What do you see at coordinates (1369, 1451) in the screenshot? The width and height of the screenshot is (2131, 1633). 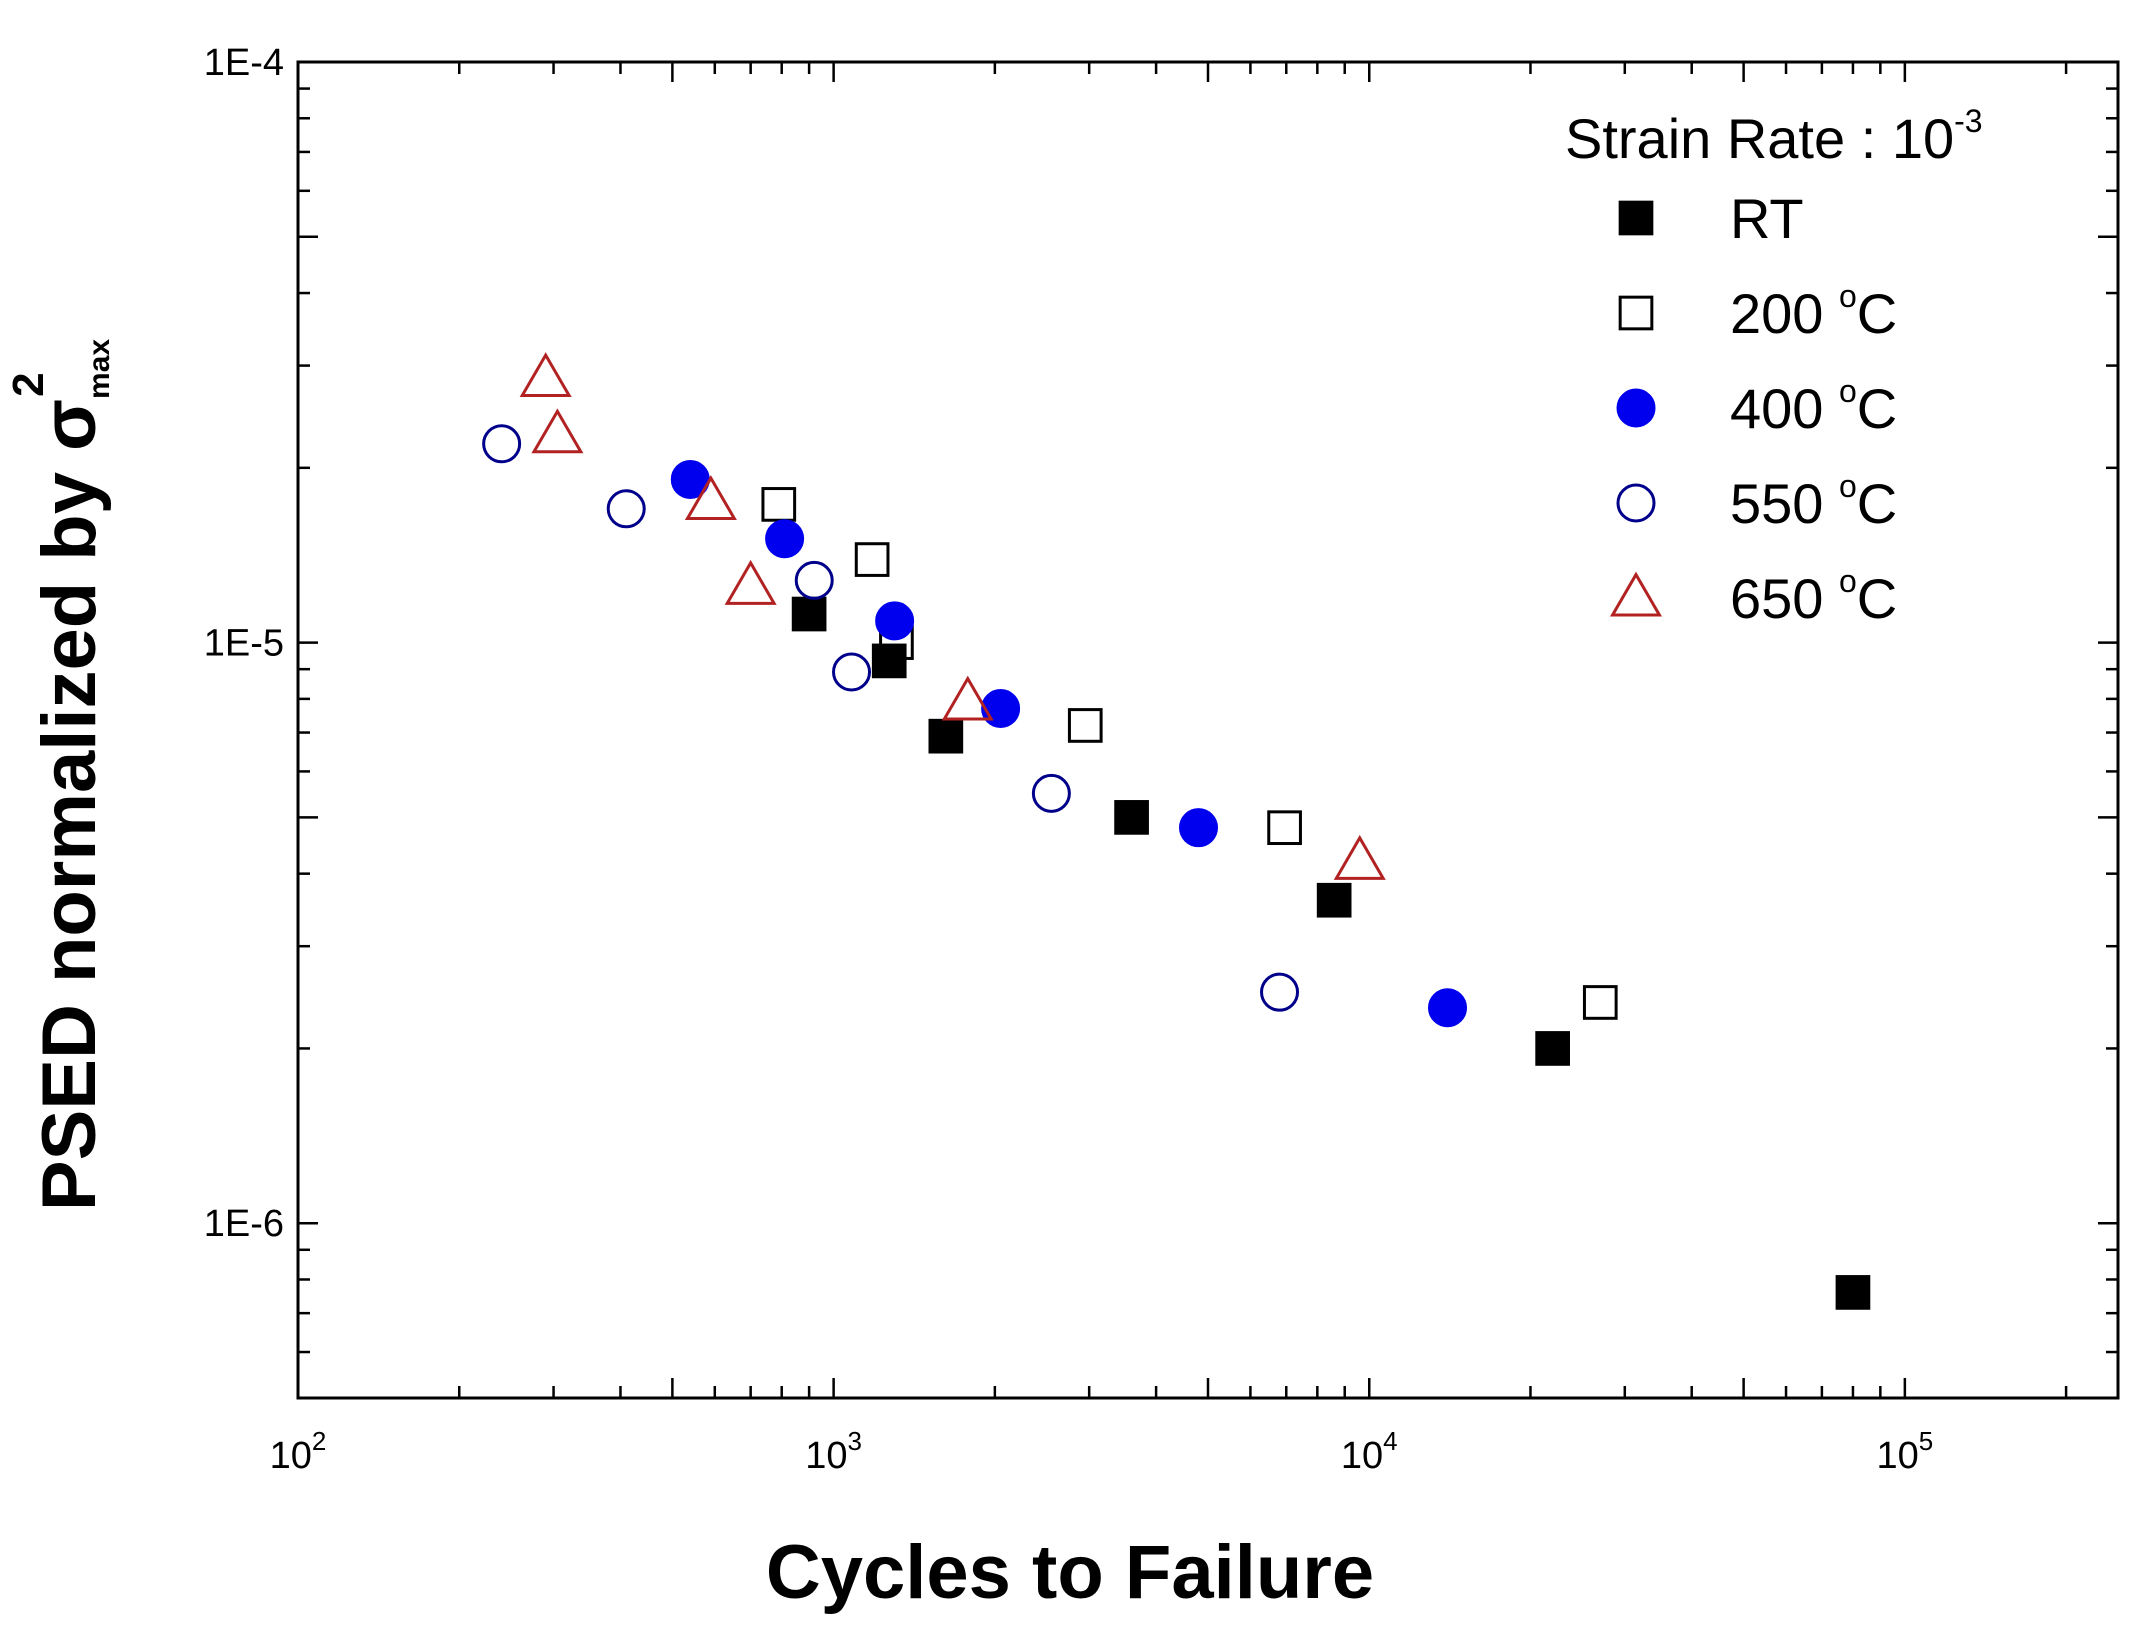 I see `x-tick-label: 10⁴` at bounding box center [1369, 1451].